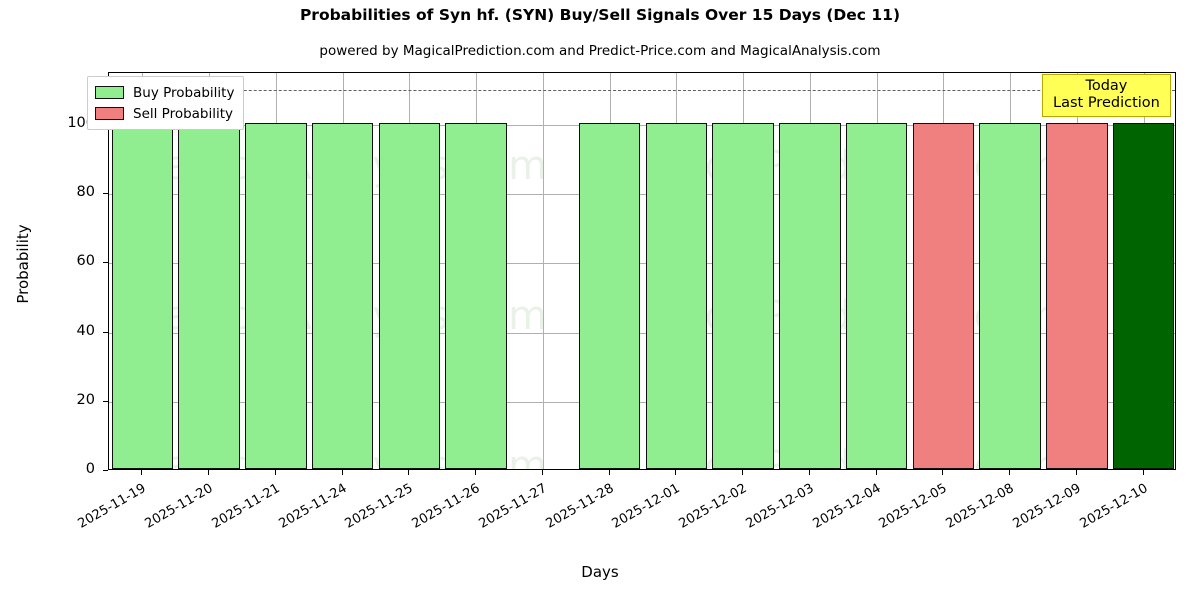 Image resolution: width=1200 pixels, height=600 pixels. I want to click on y-axis-tick-label: 40, so click(85, 330).